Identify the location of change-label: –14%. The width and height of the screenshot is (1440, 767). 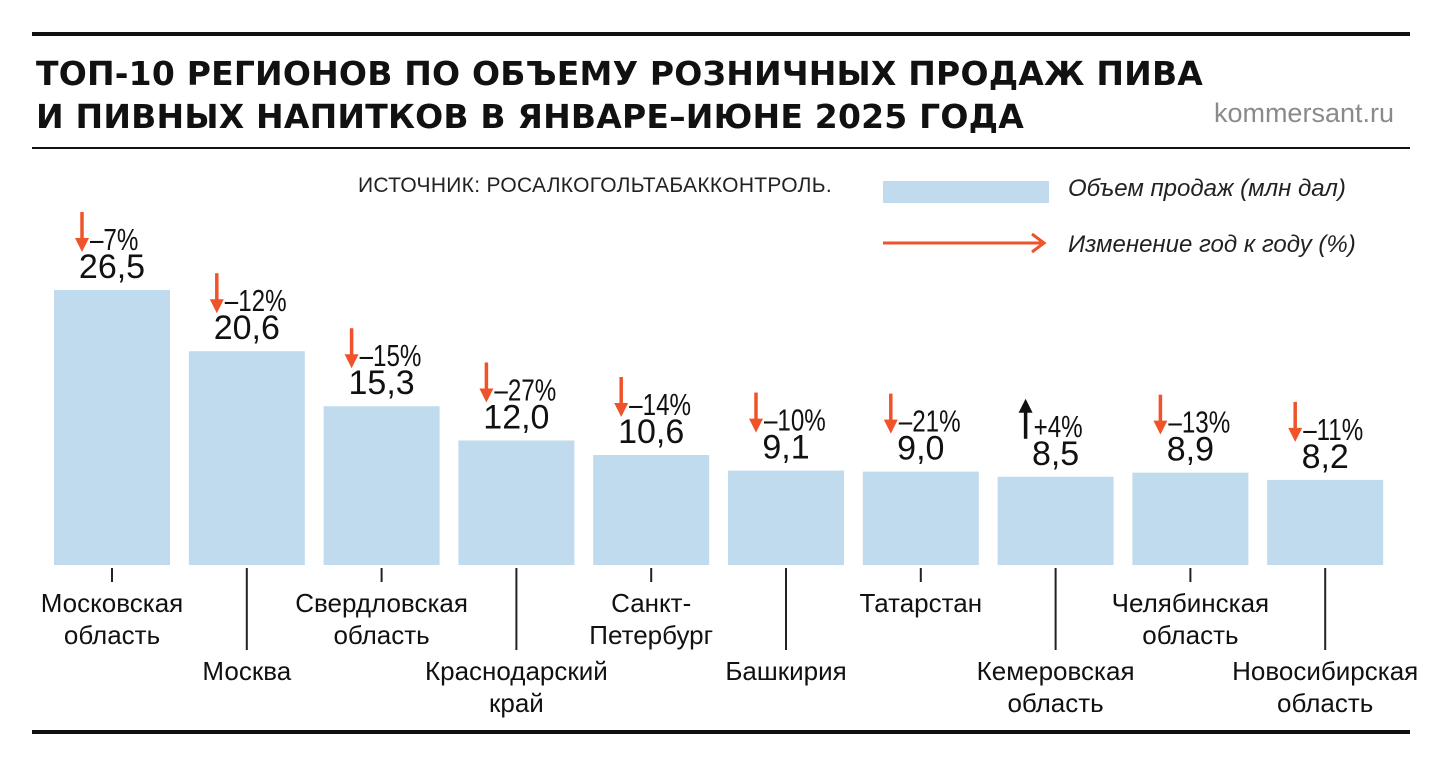
(660, 404).